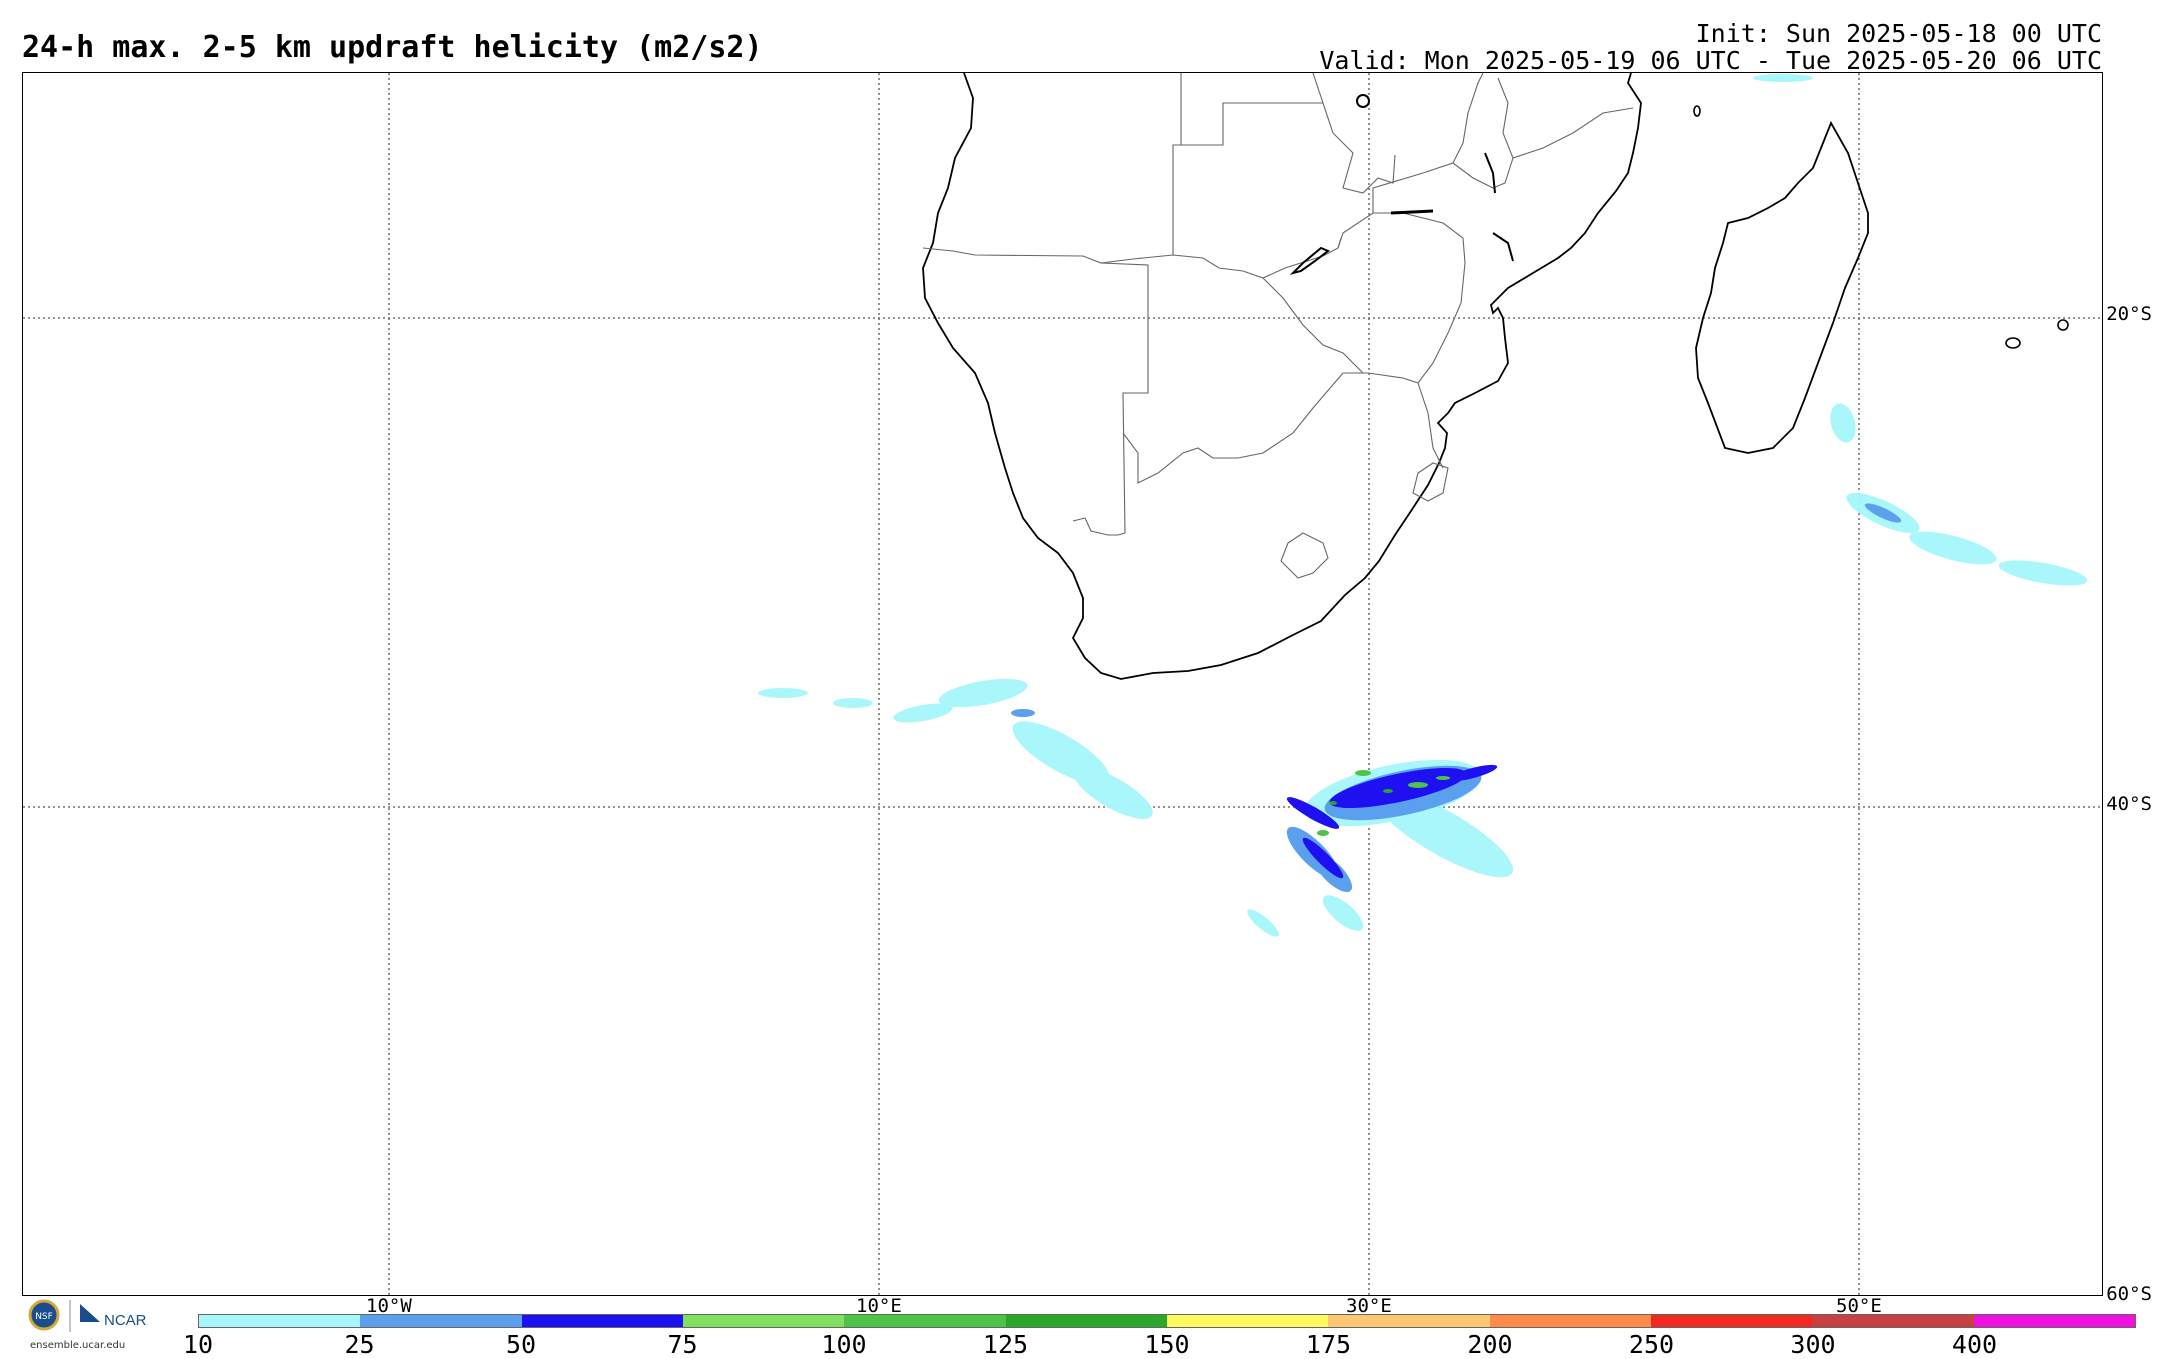  Describe the element at coordinates (1813, 1344) in the screenshot. I see `colorbar-tick-label: 300` at that location.